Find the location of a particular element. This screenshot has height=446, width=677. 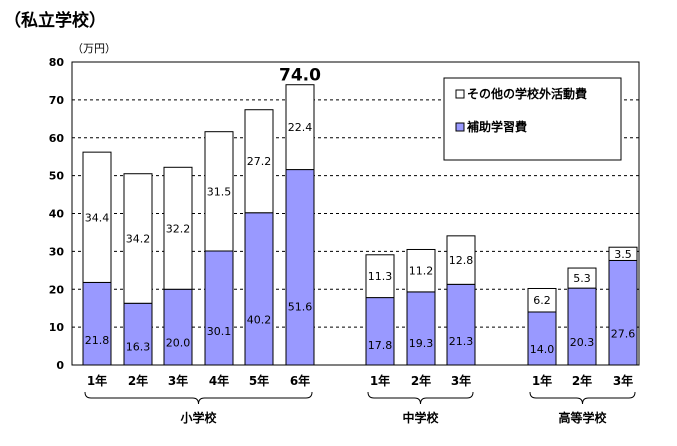

chart-title: （私立学校） is located at coordinates (55, 20).